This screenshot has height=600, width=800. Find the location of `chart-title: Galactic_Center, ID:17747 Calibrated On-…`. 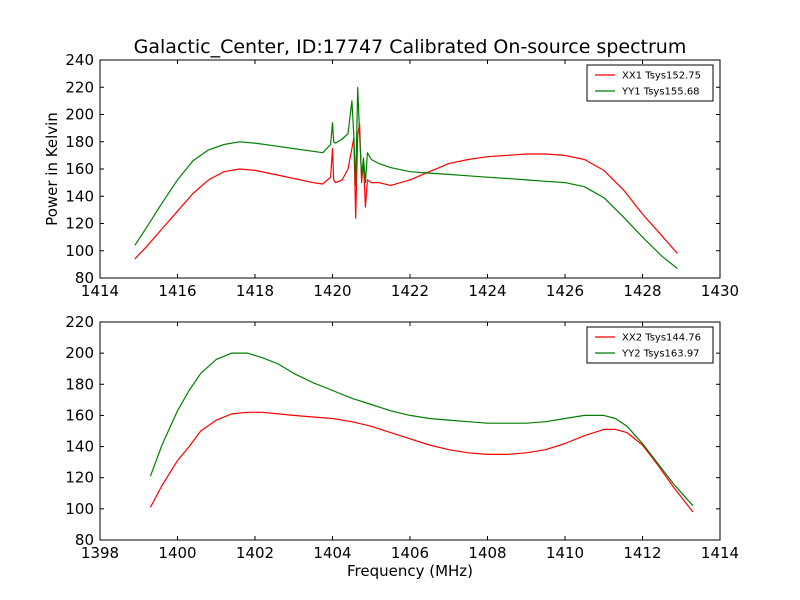

chart-title: Galactic_Center, ID:17747 Calibrated On-… is located at coordinates (410, 47).